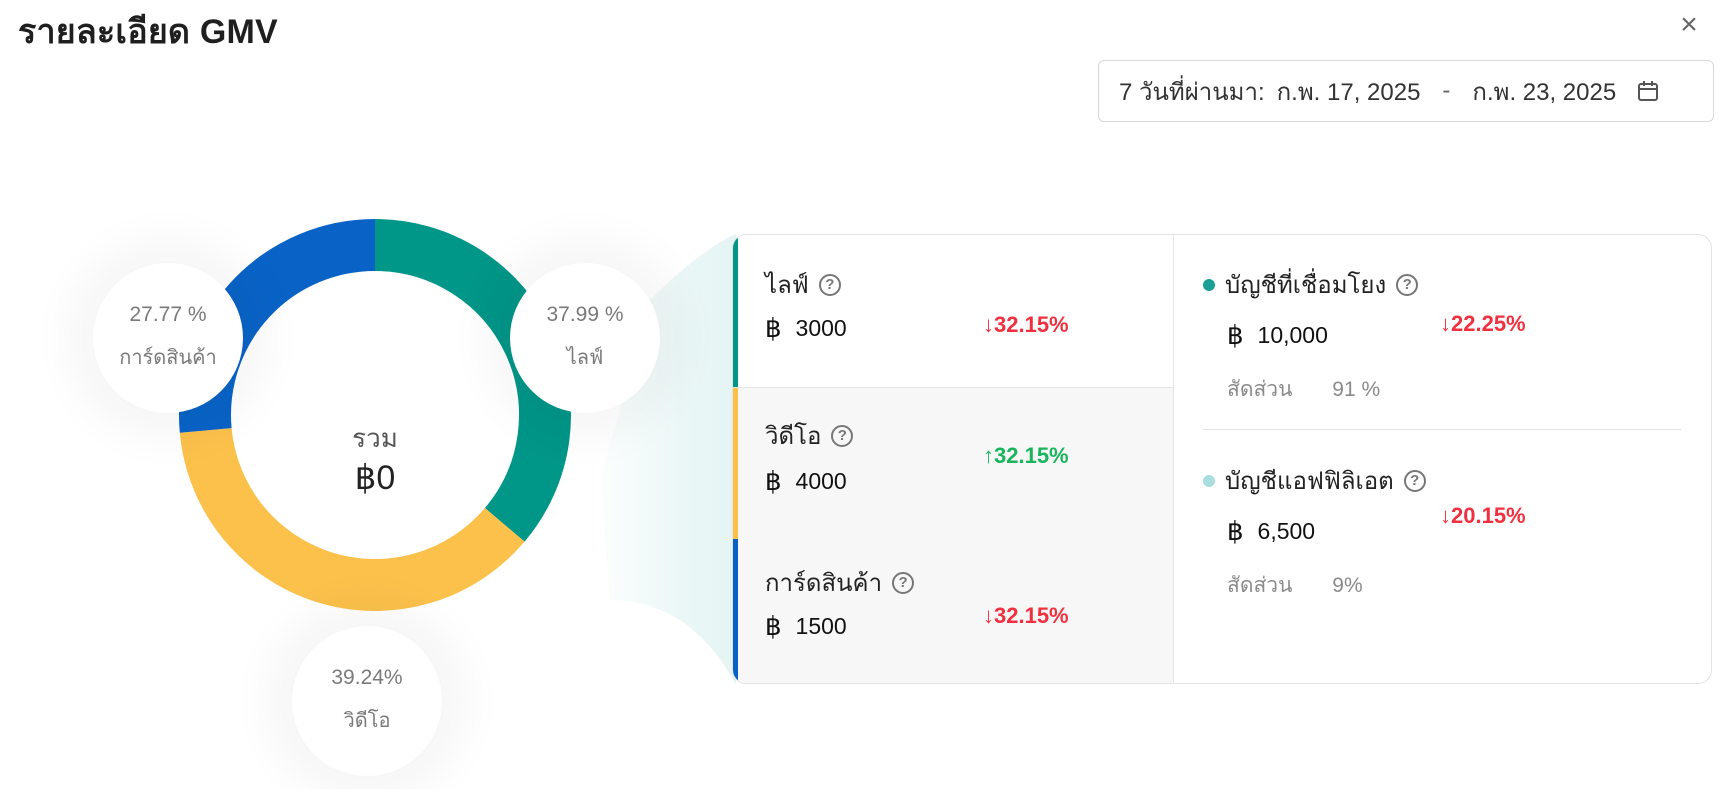  I want to click on calendar-icon, so click(1648, 91).